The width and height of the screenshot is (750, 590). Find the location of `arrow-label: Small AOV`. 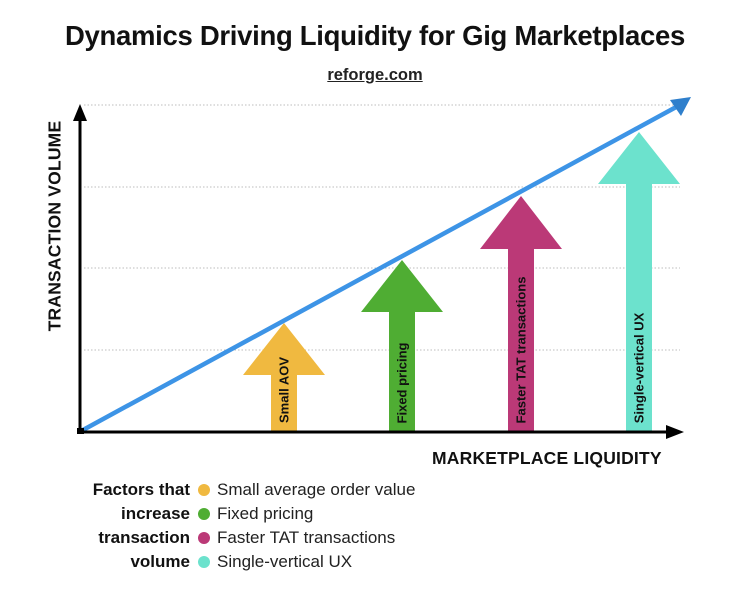

arrow-label: Small AOV is located at coordinates (284, 390).